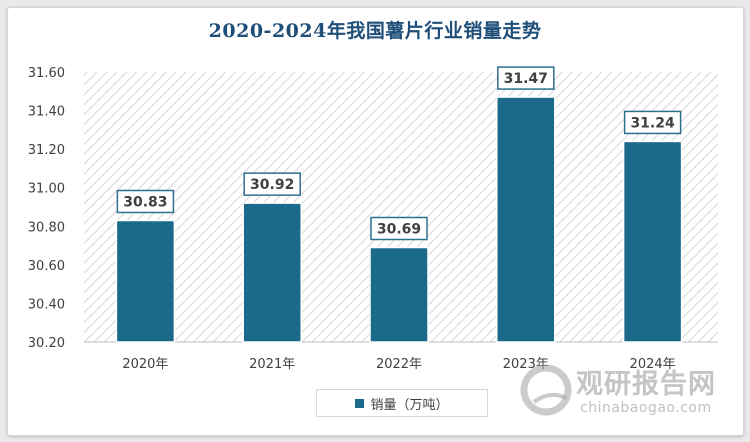 The height and width of the screenshot is (442, 750). I want to click on watermark: 观研报告网 chinabaogao.com, so click(632, 392).